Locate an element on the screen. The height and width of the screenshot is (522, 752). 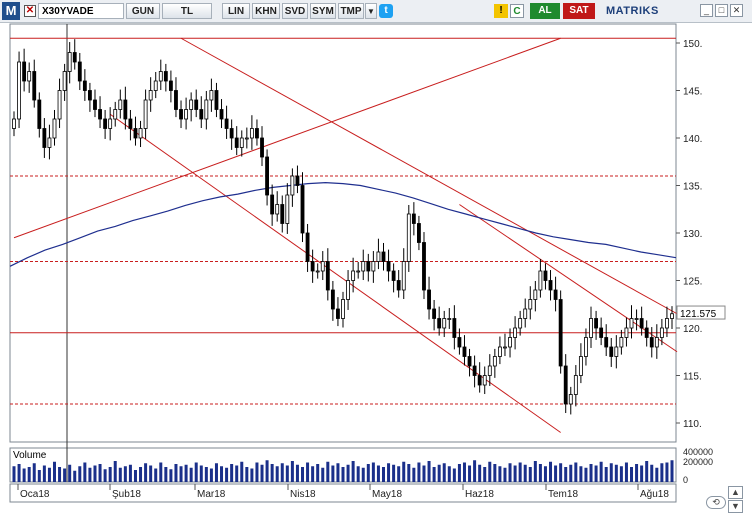
last-price-box is located at coordinates (701, 312).